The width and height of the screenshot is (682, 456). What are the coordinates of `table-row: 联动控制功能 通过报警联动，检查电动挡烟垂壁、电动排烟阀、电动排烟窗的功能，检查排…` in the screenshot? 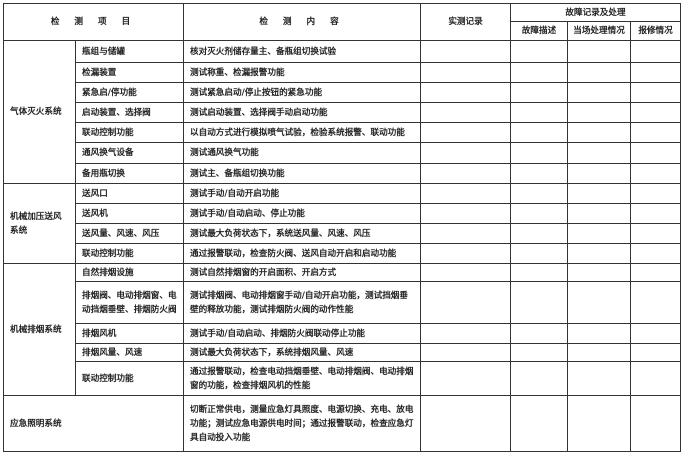 It's located at (343, 378).